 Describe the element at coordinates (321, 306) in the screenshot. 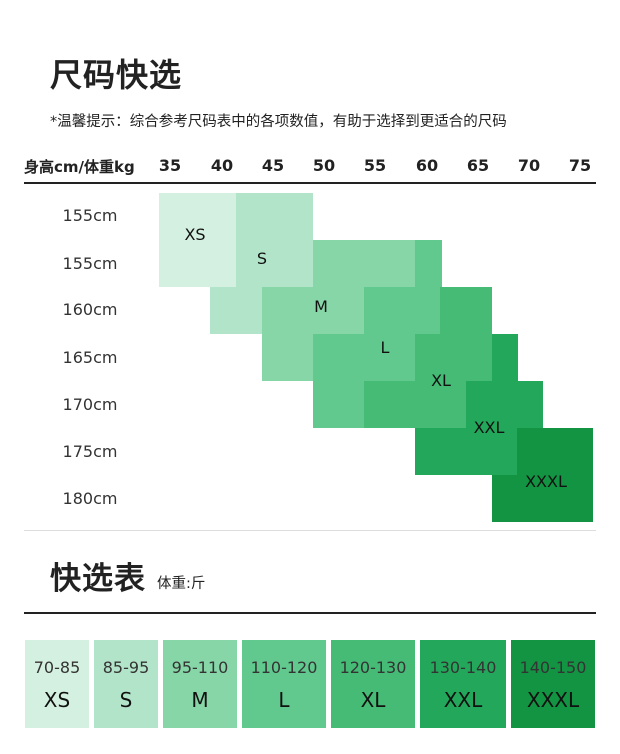

I see `size-label-m: M` at that location.